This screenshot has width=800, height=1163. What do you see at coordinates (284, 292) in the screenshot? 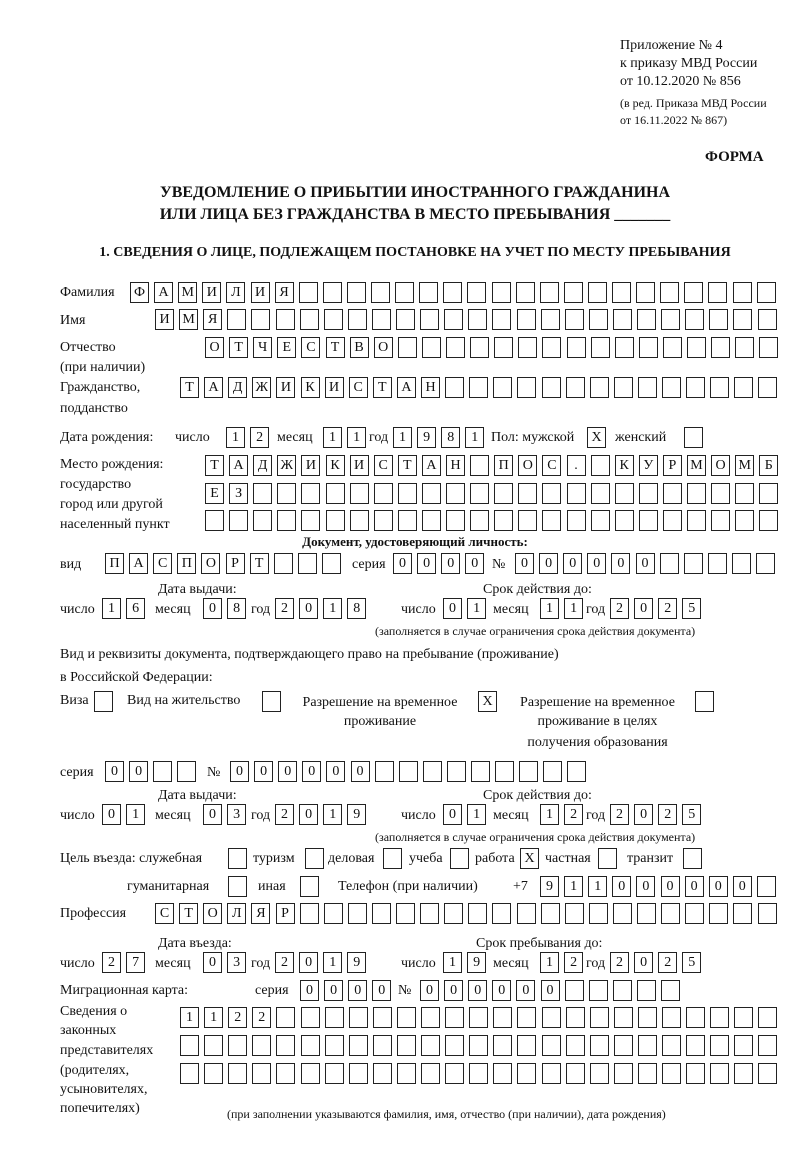
I see `char-box: Я` at bounding box center [284, 292].